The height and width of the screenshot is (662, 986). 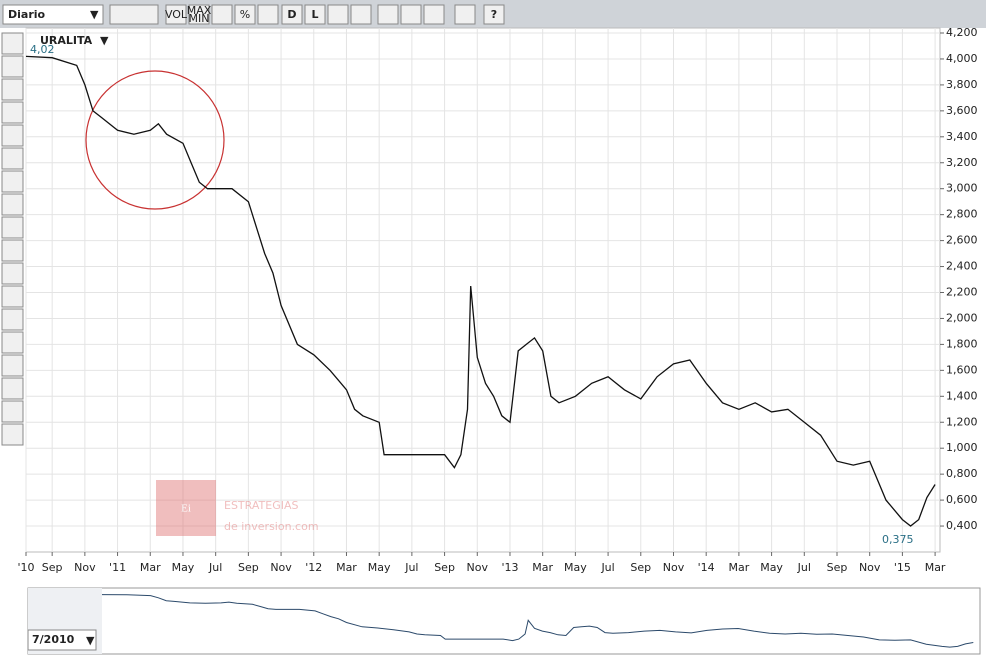 I want to click on percent-button, so click(x=245, y=14).